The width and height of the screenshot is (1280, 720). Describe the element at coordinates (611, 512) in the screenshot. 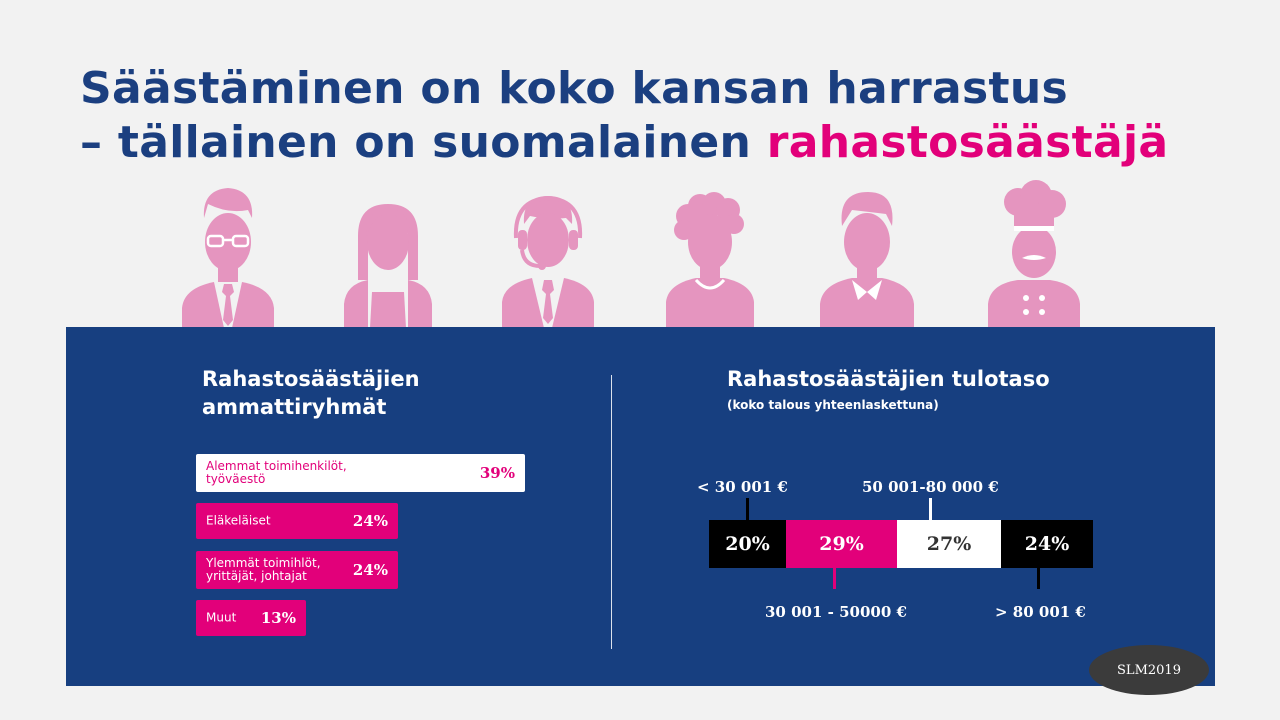

I see `panel-divider` at that location.